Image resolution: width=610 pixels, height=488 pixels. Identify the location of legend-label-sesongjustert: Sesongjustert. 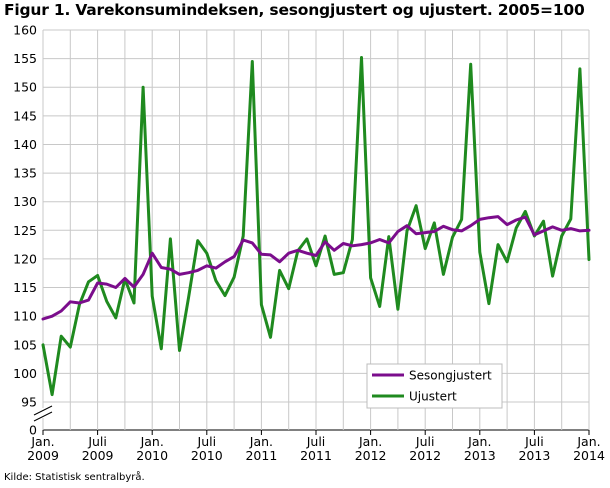
(450, 376).